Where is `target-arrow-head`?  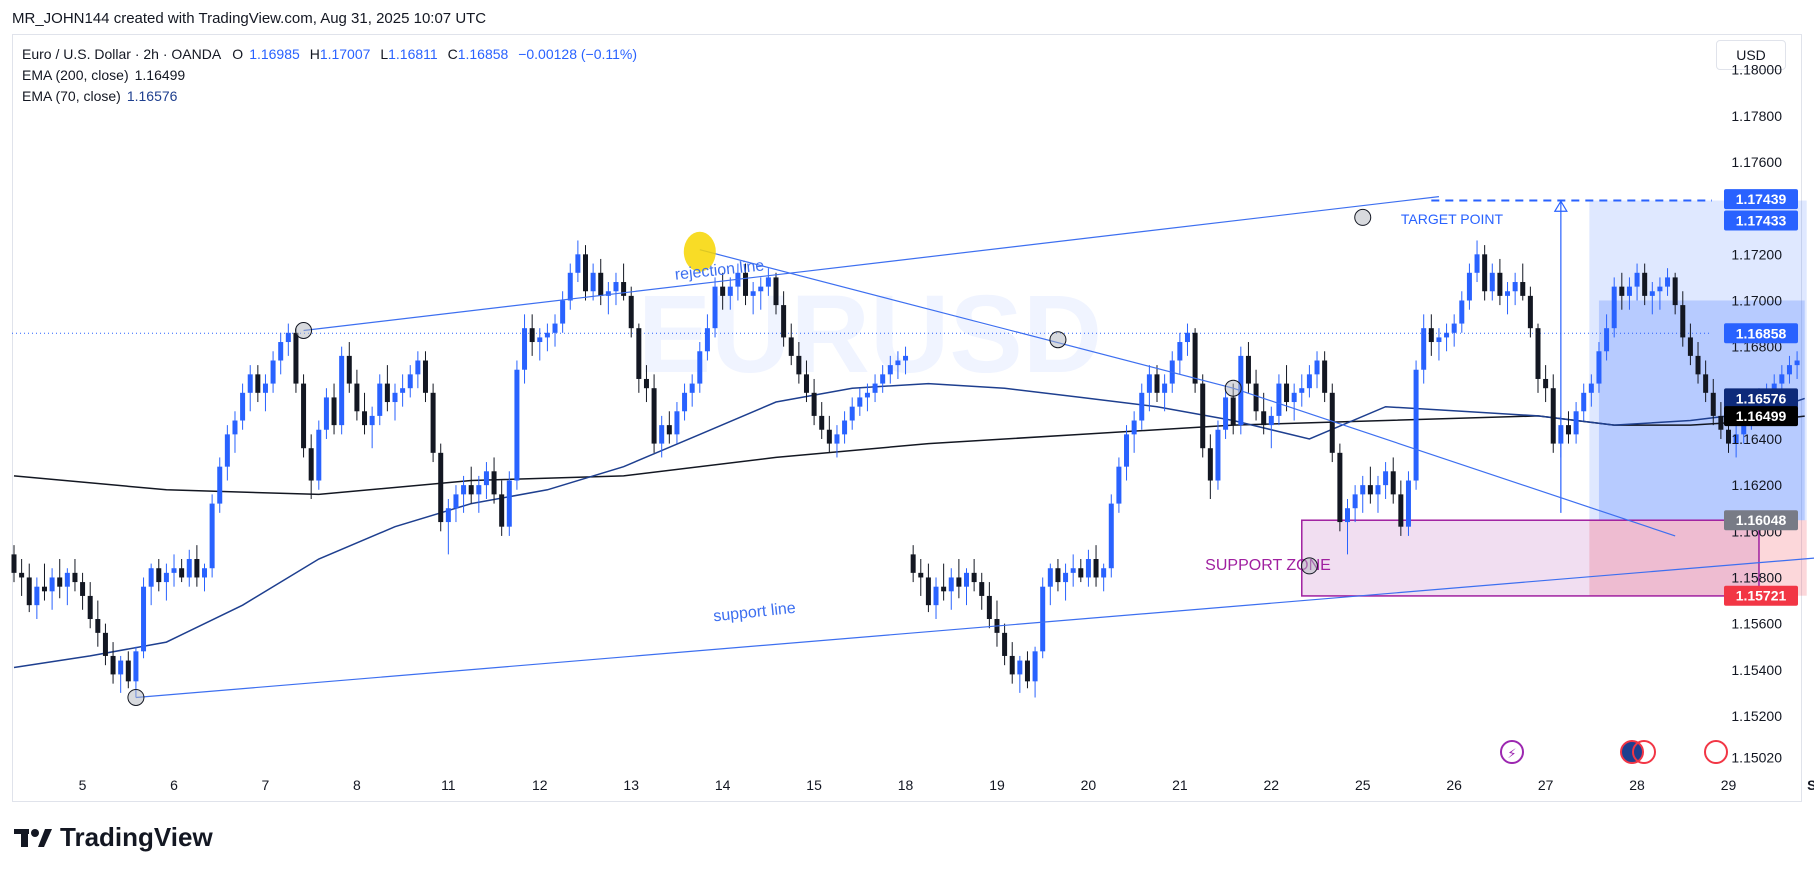
target-arrow-head is located at coordinates (1560, 206).